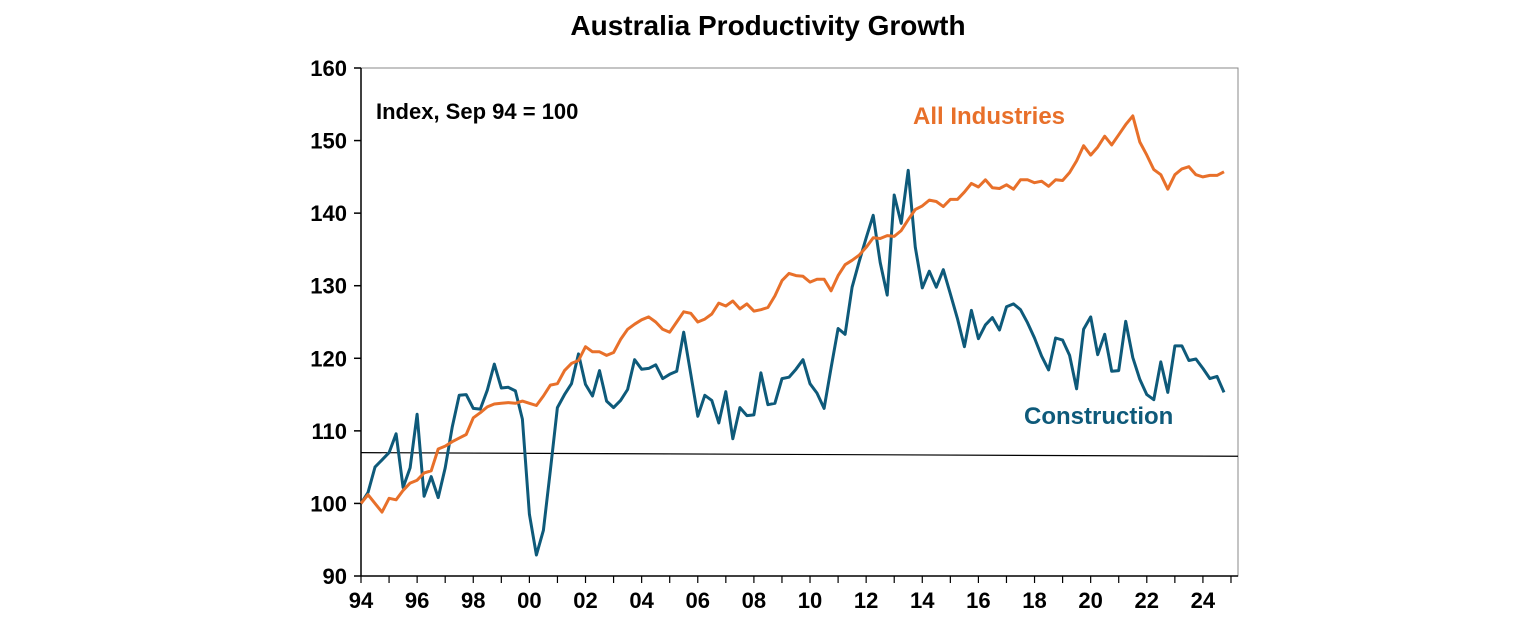 The image size is (1536, 630). What do you see at coordinates (1147, 600) in the screenshot?
I see `x-tick-label: 22` at bounding box center [1147, 600].